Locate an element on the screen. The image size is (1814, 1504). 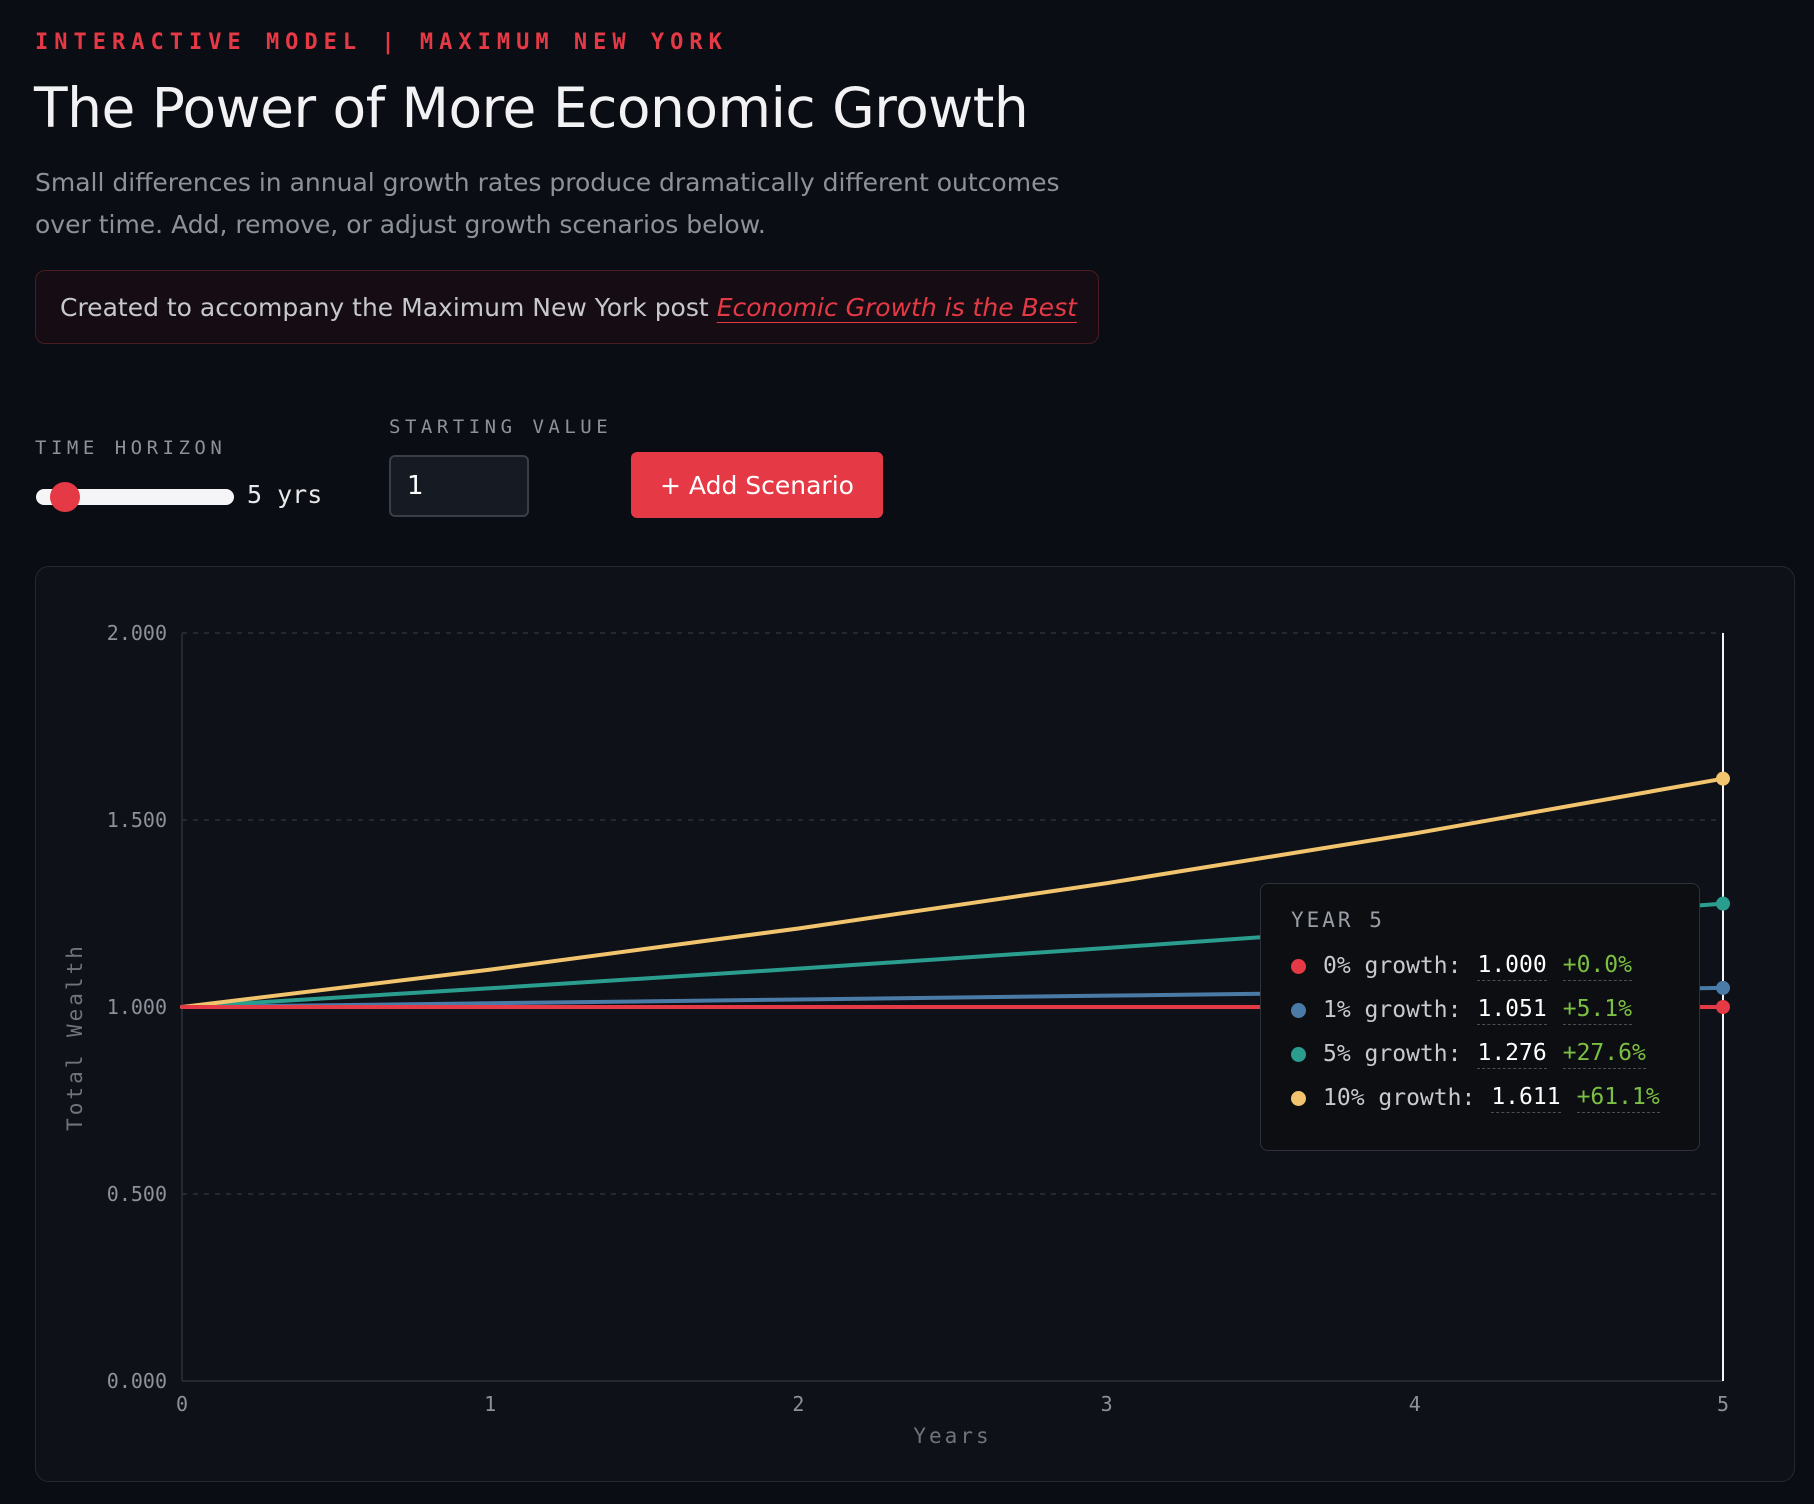
tooltip-series-value: 1.276 is located at coordinates (1512, 1054).